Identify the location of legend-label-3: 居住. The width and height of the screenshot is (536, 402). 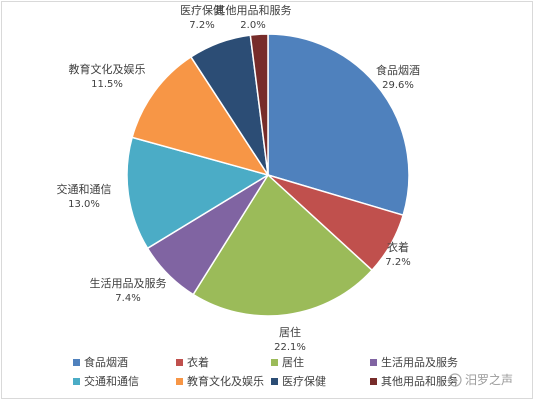
(293, 362).